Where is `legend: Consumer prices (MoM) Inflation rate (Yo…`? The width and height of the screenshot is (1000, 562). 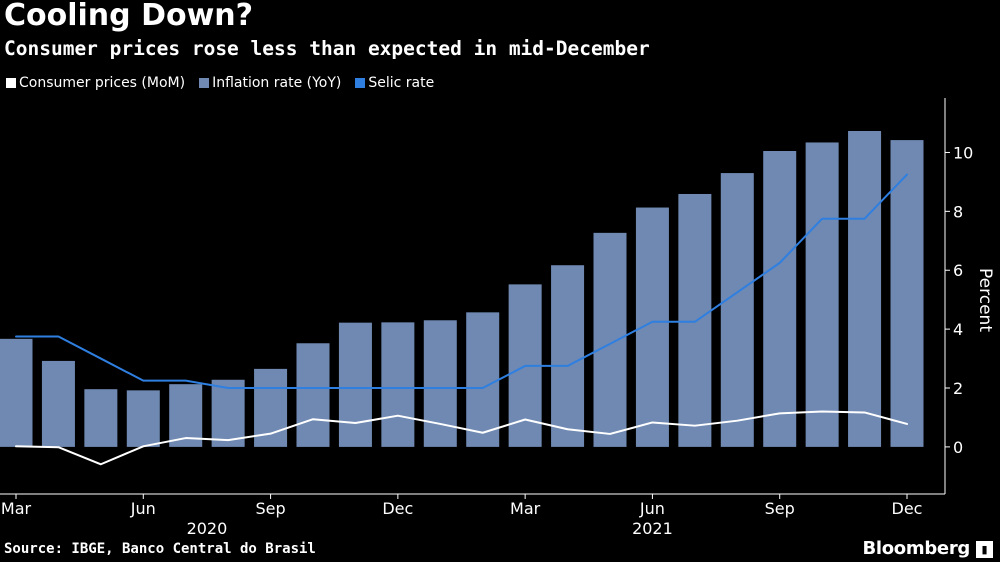
legend: Consumer prices (MoM) Inflation rate (Yo… is located at coordinates (227, 83).